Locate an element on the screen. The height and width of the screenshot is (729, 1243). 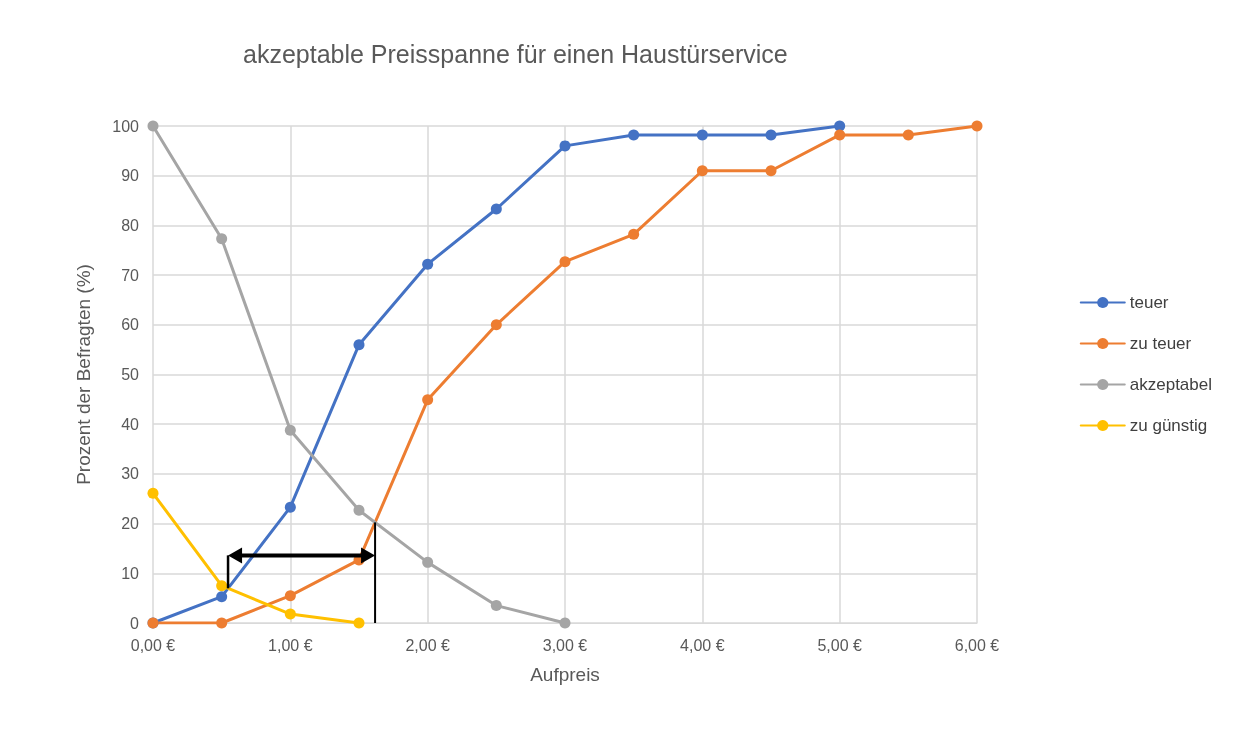
legend-label: zu günstig is located at coordinates (1168, 425).